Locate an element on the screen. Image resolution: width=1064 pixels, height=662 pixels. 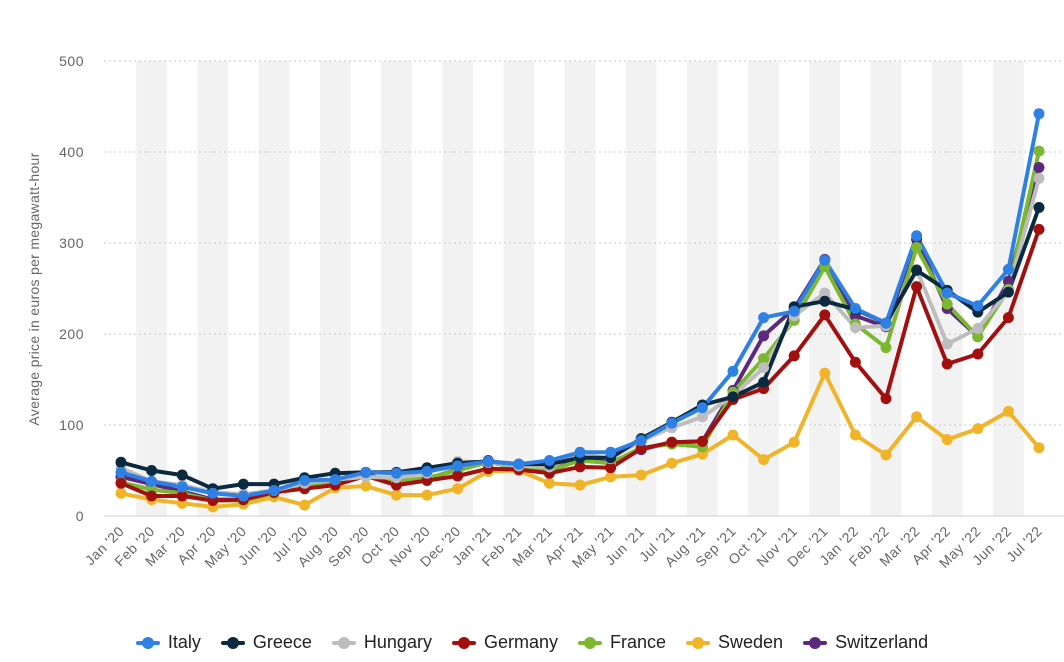
legend-item-switzerland: Switzerland is located at coordinates (865, 642).